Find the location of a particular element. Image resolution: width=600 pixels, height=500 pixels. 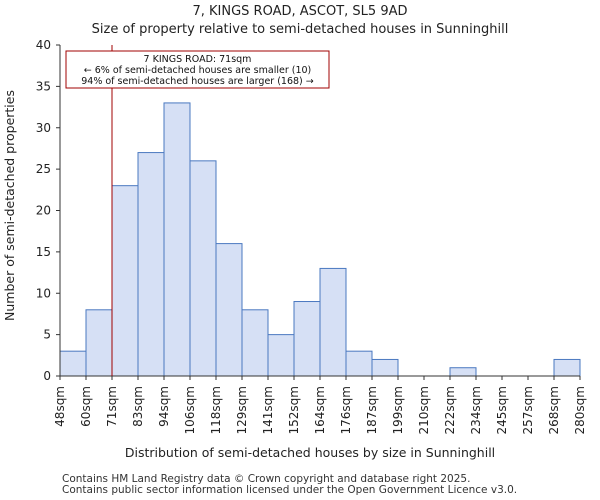

bar-222sqm is located at coordinates (463, 372).